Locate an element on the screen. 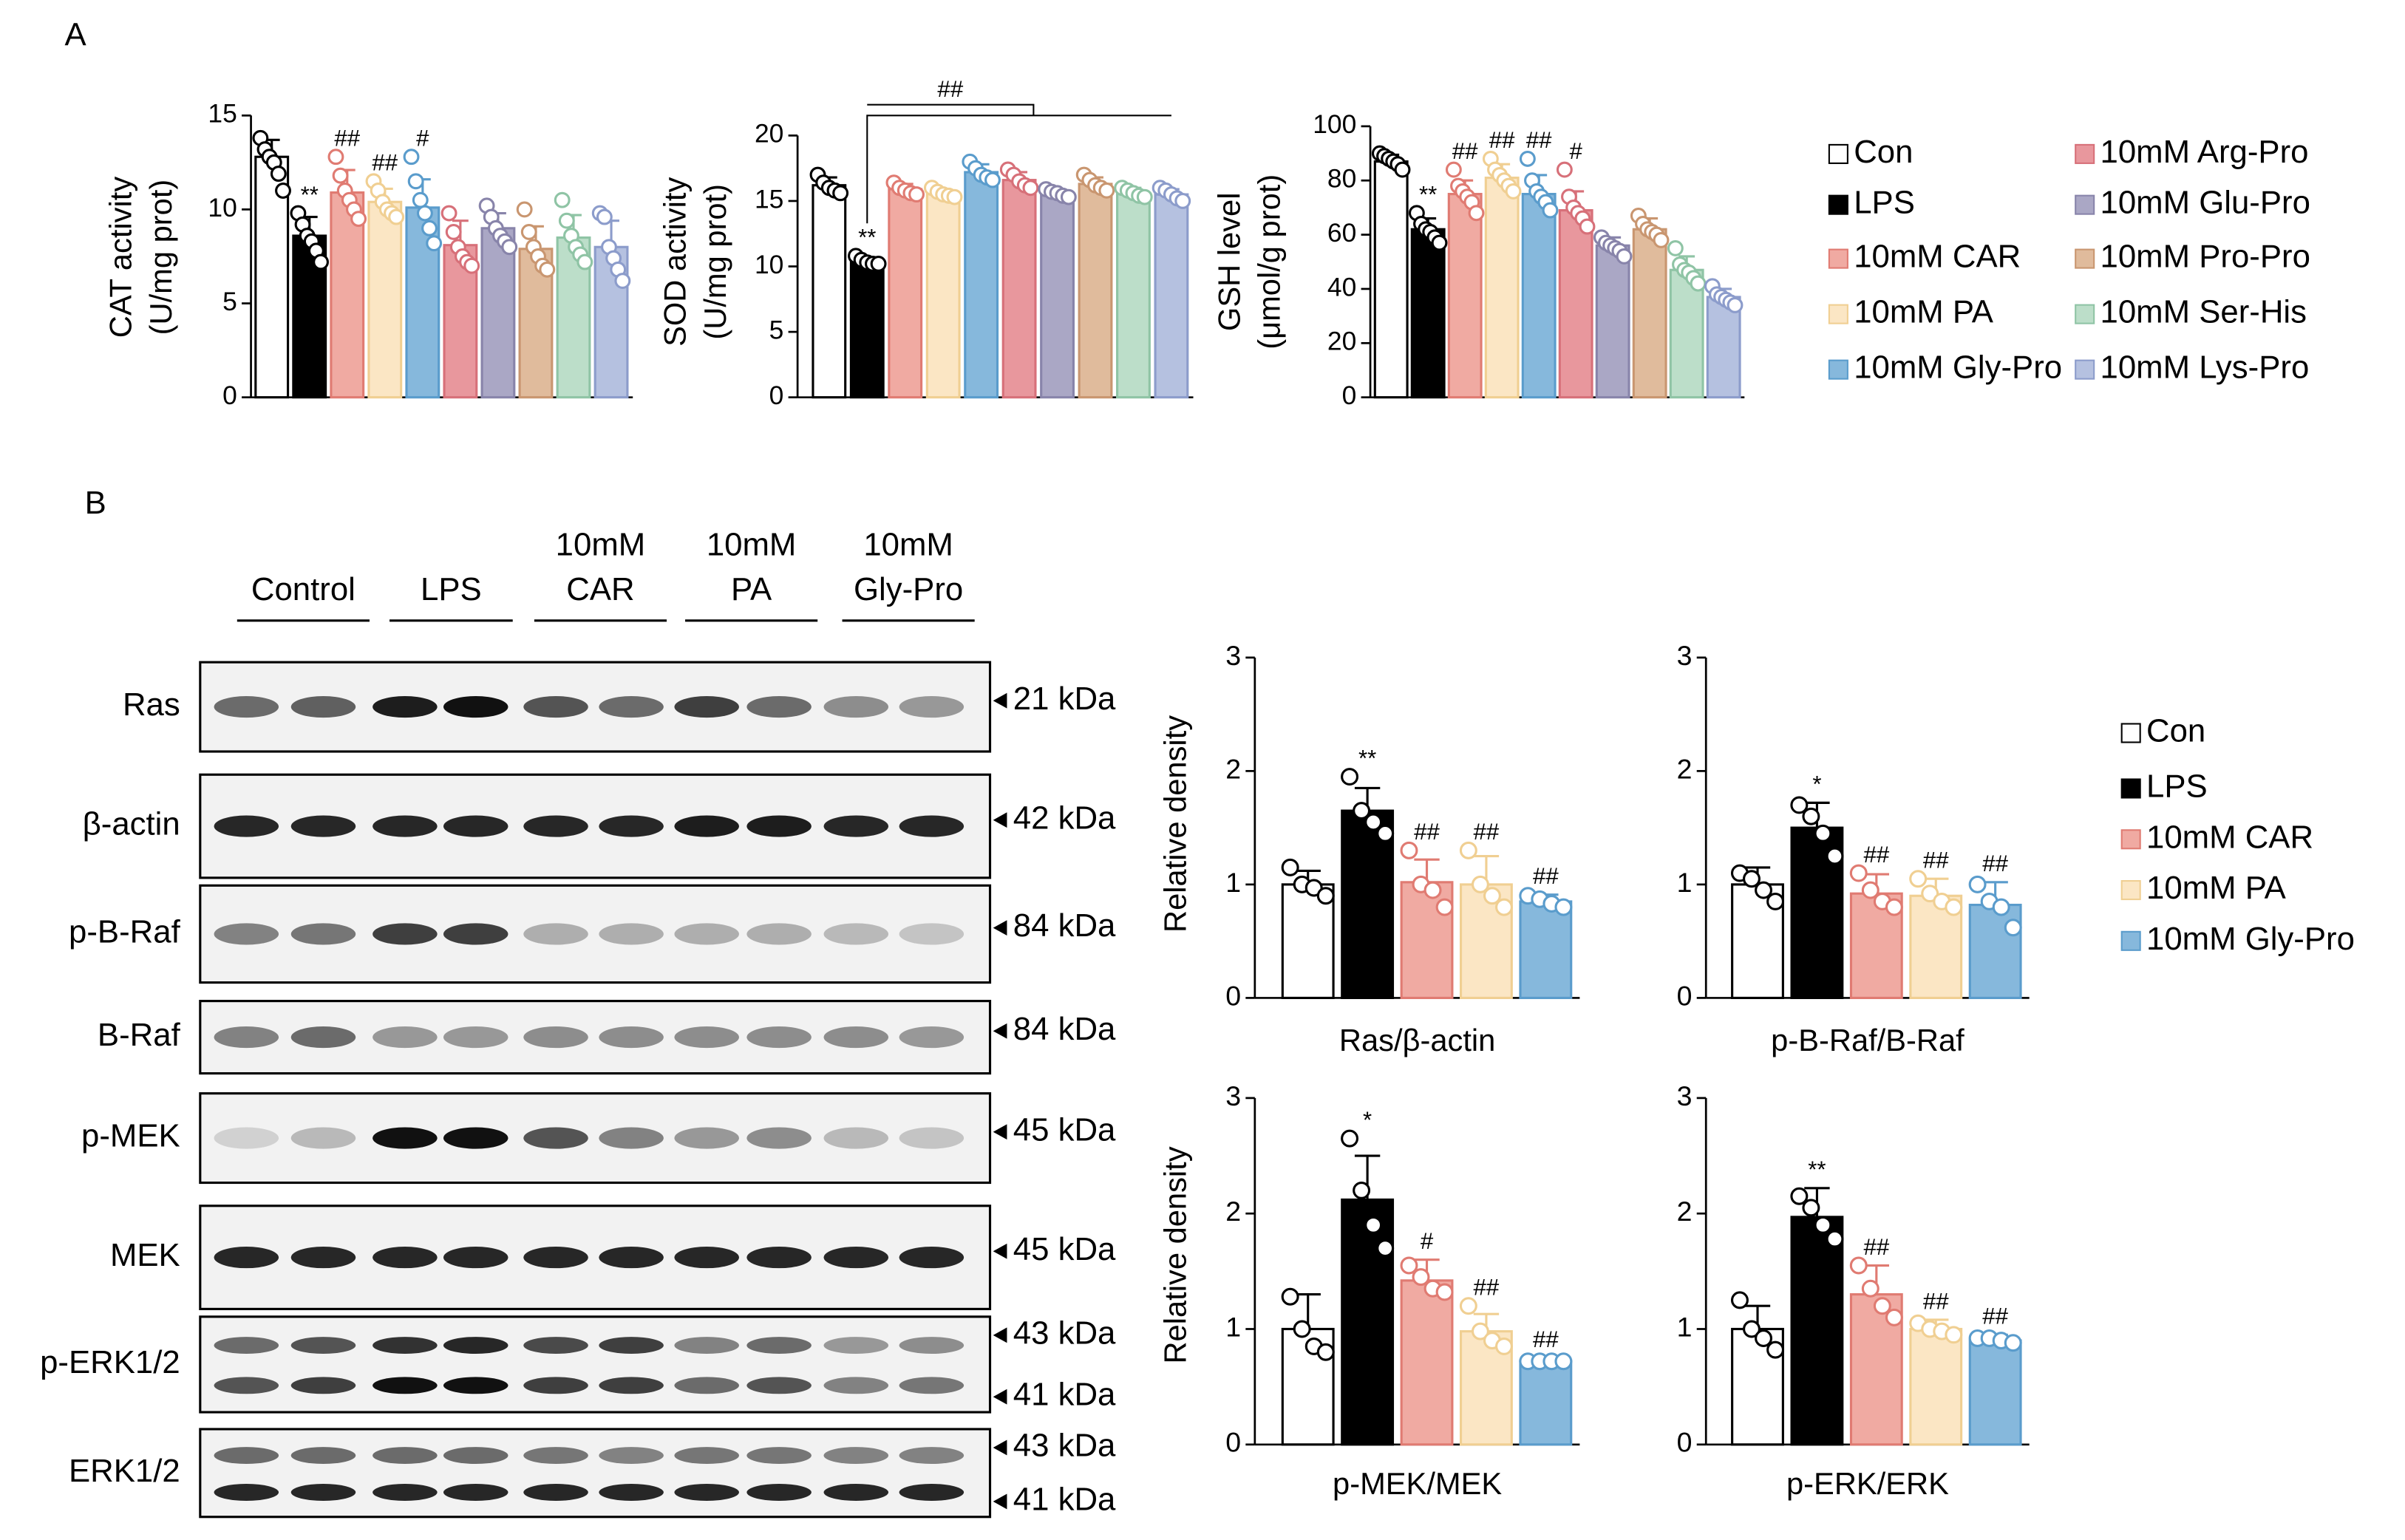  y-tick-label: 10 is located at coordinates (769, 264).